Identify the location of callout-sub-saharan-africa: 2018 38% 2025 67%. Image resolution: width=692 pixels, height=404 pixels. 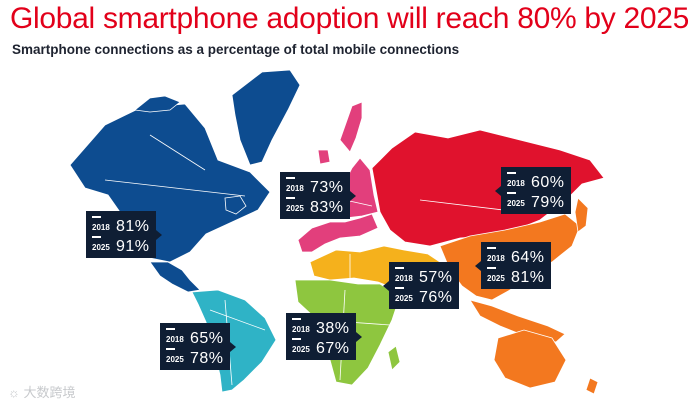
(324, 336).